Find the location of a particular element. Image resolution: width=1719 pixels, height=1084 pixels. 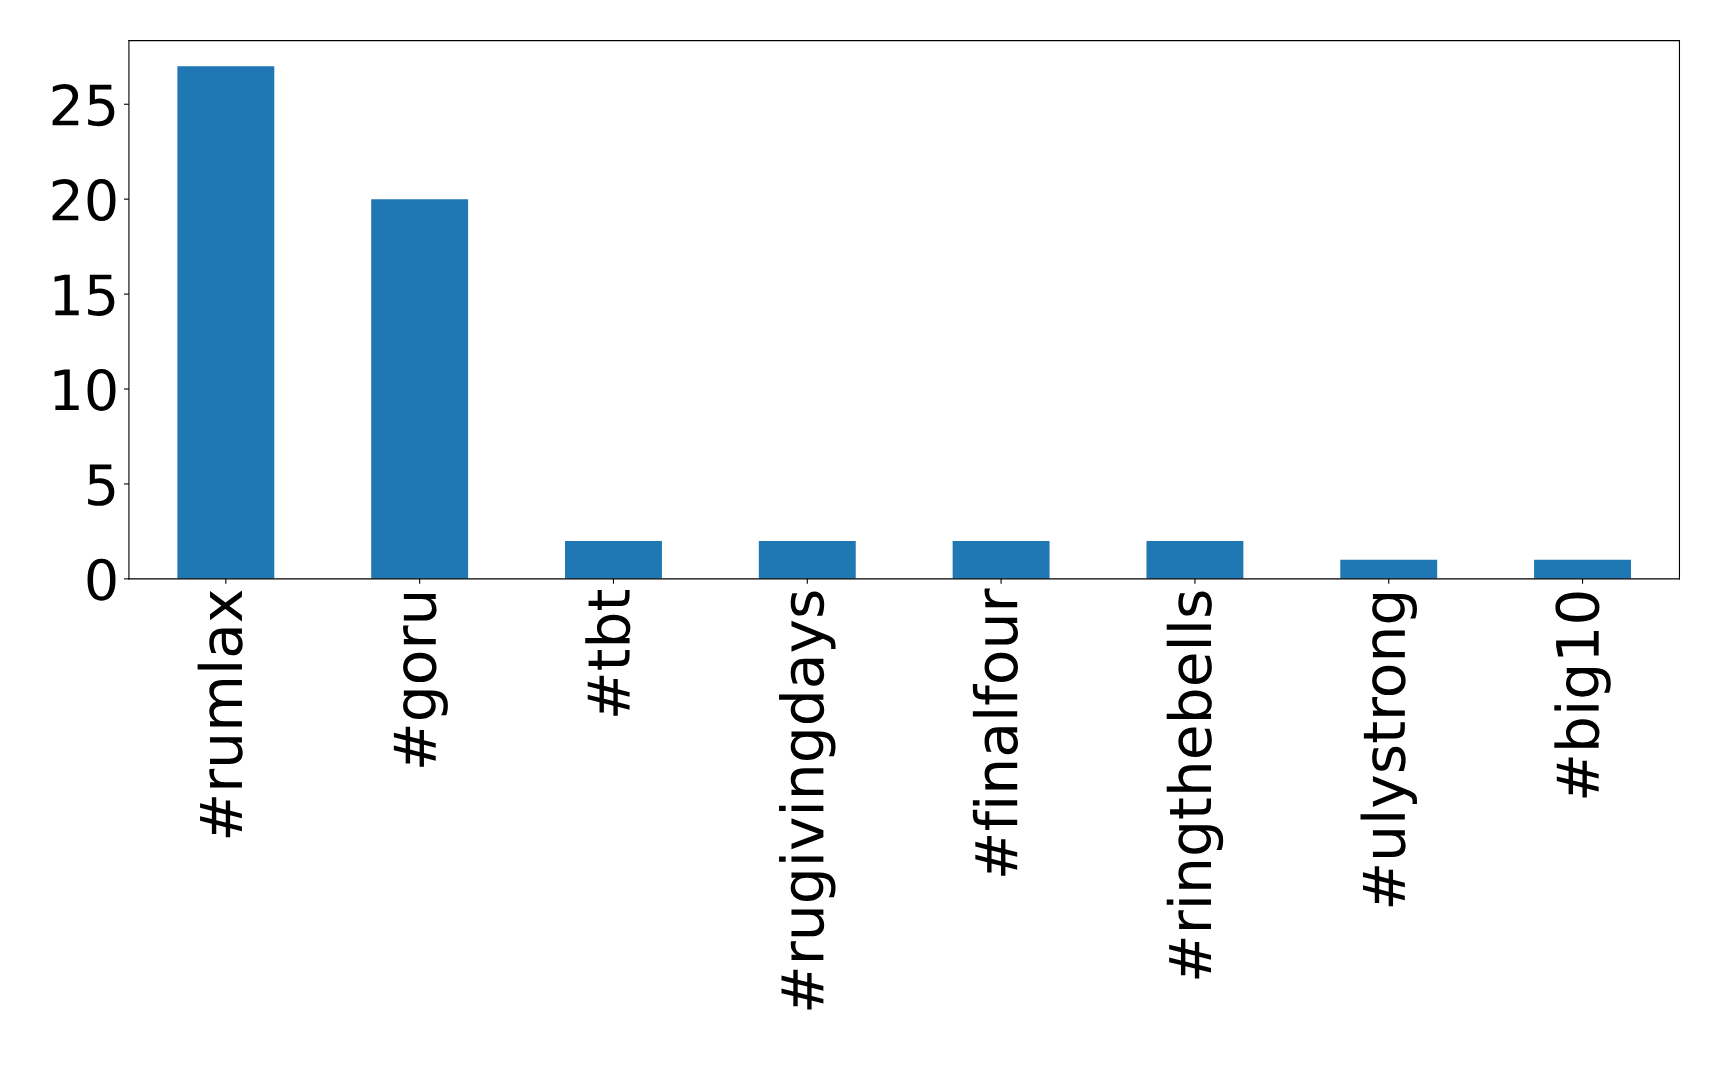

x-tick-label: #goru is located at coordinates (420, 680).